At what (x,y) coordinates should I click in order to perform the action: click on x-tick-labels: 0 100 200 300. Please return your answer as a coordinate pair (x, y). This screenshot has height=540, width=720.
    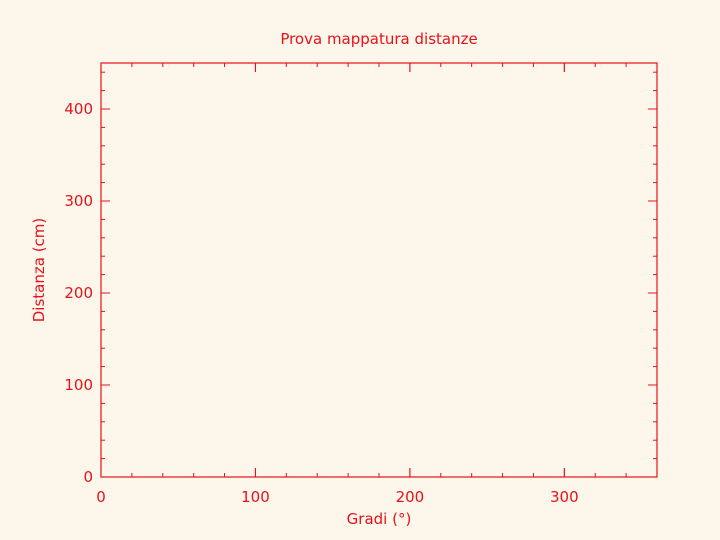
    Looking at the image, I should click on (337, 497).